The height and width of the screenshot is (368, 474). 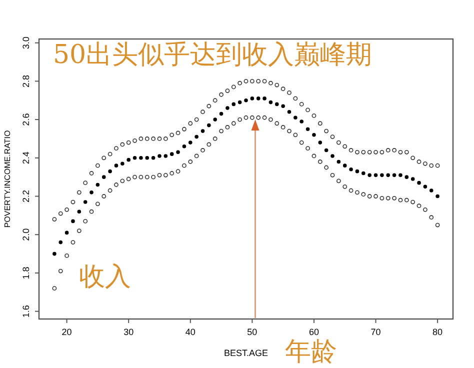 I want to click on x-tick-label: 80, so click(x=437, y=332).